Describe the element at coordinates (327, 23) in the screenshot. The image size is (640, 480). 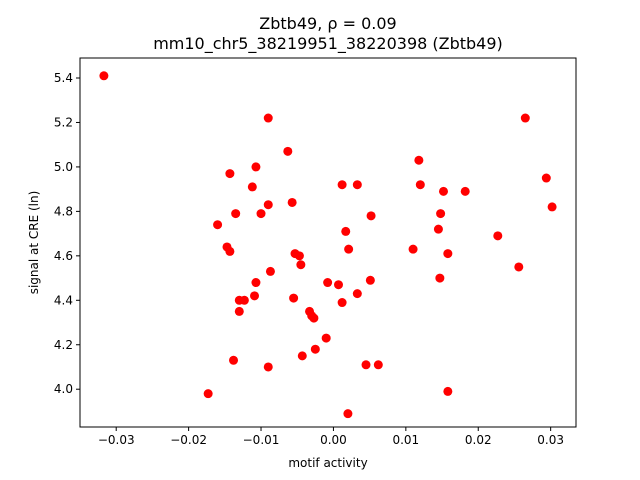
I see `chart-title-line-1: Zbtb49, ρ = 0.09` at that location.